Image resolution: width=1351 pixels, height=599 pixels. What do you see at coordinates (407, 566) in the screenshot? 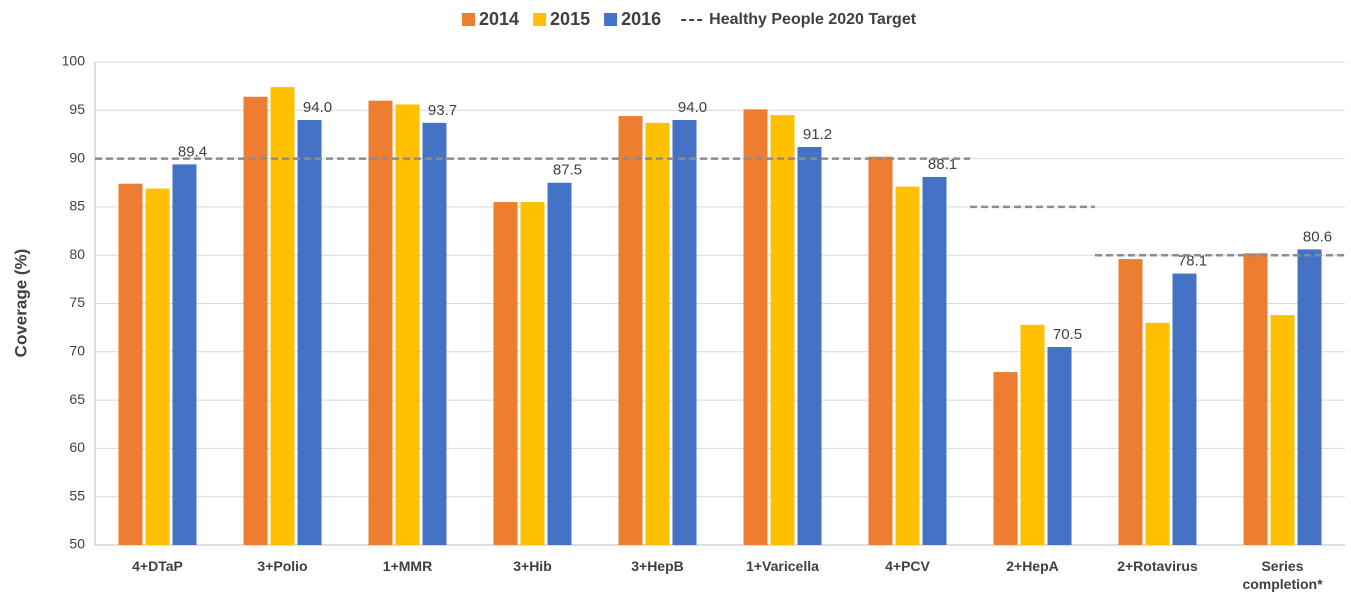
I see `x-tick-label: 1+MMR` at bounding box center [407, 566].